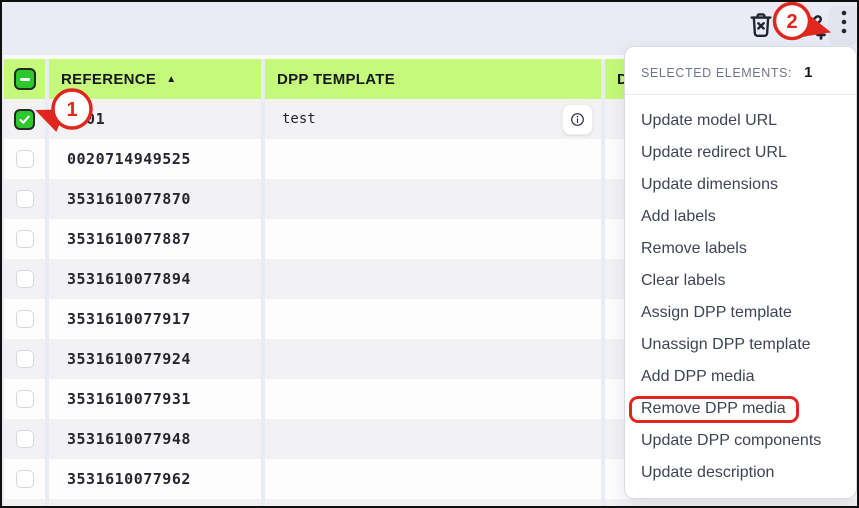 The image size is (859, 508). I want to click on menu-item: Assign DPP template, so click(740, 313).